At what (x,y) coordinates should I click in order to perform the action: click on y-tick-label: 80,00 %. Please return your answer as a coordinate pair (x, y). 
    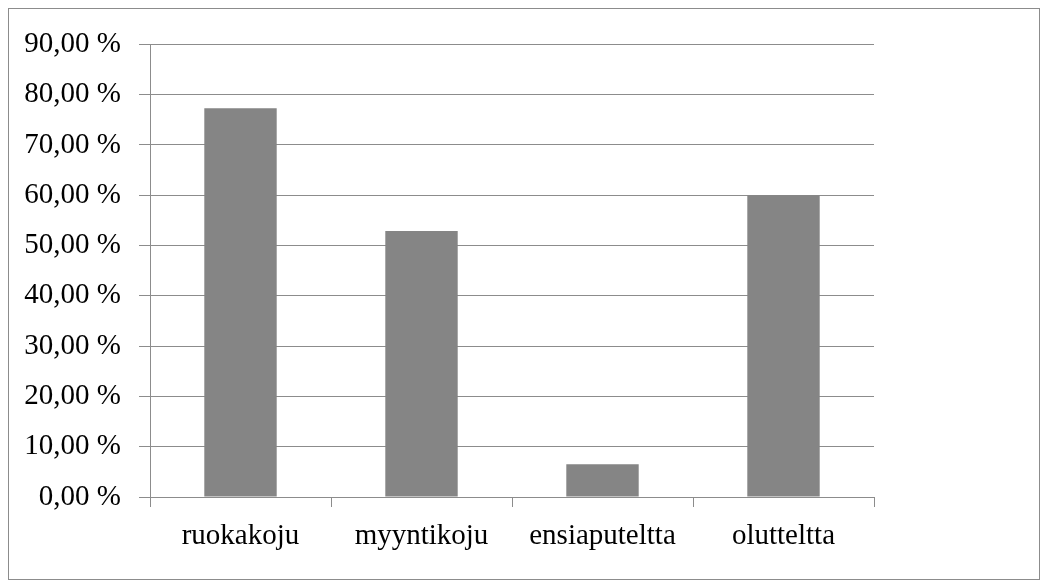
    Looking at the image, I should click on (72, 92).